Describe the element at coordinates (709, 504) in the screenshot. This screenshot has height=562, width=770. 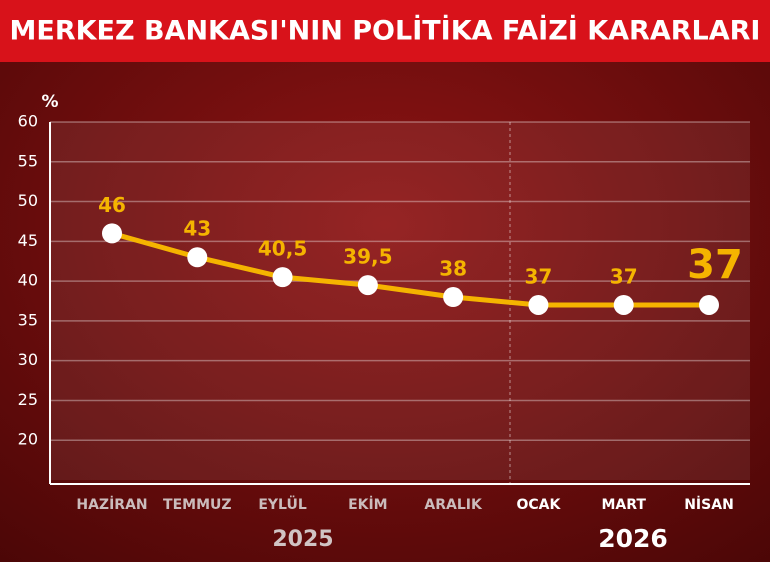
I see `x-tick-label: NİSAN` at that location.